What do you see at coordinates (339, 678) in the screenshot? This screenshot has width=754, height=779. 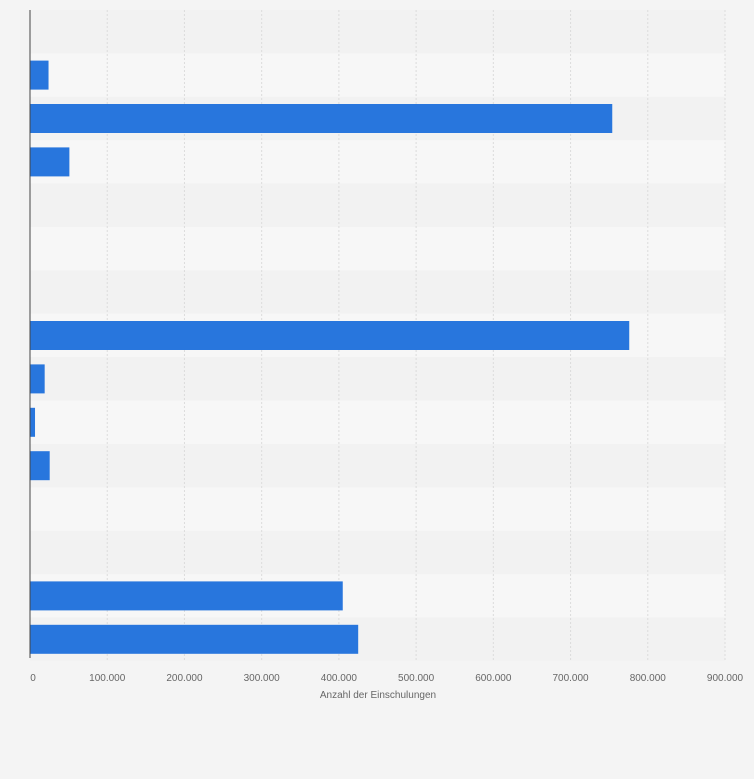 I see `x-tick-label: 400.000` at bounding box center [339, 678].